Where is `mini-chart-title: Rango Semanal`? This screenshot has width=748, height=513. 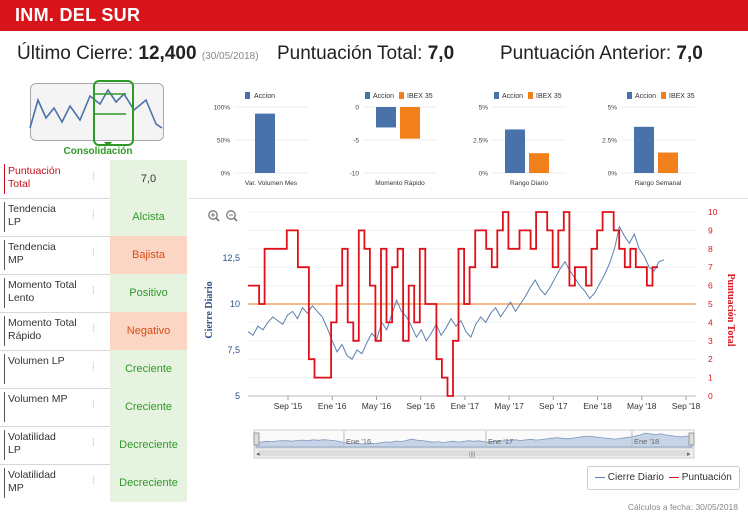
mini-chart-title: Rango Semanal is located at coordinates (658, 183).